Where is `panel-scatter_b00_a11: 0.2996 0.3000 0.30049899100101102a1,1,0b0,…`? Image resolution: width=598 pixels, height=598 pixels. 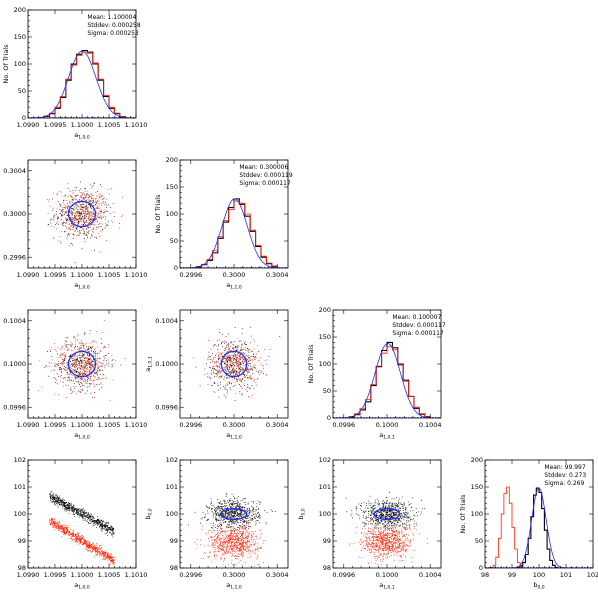 panel-scatter_b00_a11: 0.2996 0.3000 0.30049899100101102a1,1,0b0,… is located at coordinates (216, 523).